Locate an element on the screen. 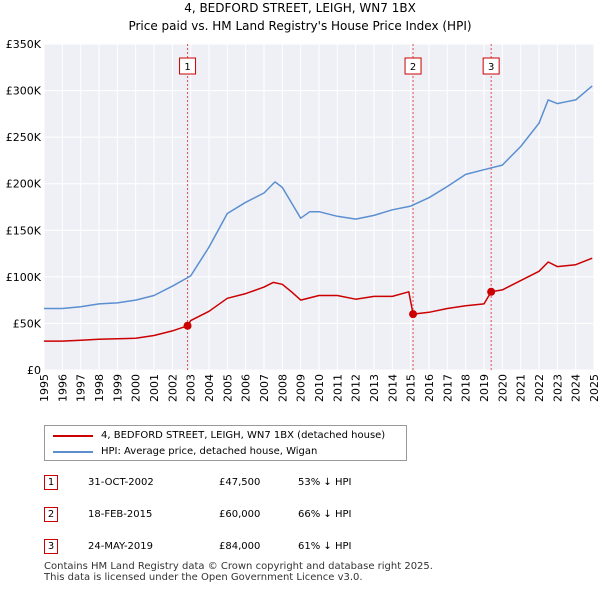  y-tick-label: £50K is located at coordinates (27, 323).